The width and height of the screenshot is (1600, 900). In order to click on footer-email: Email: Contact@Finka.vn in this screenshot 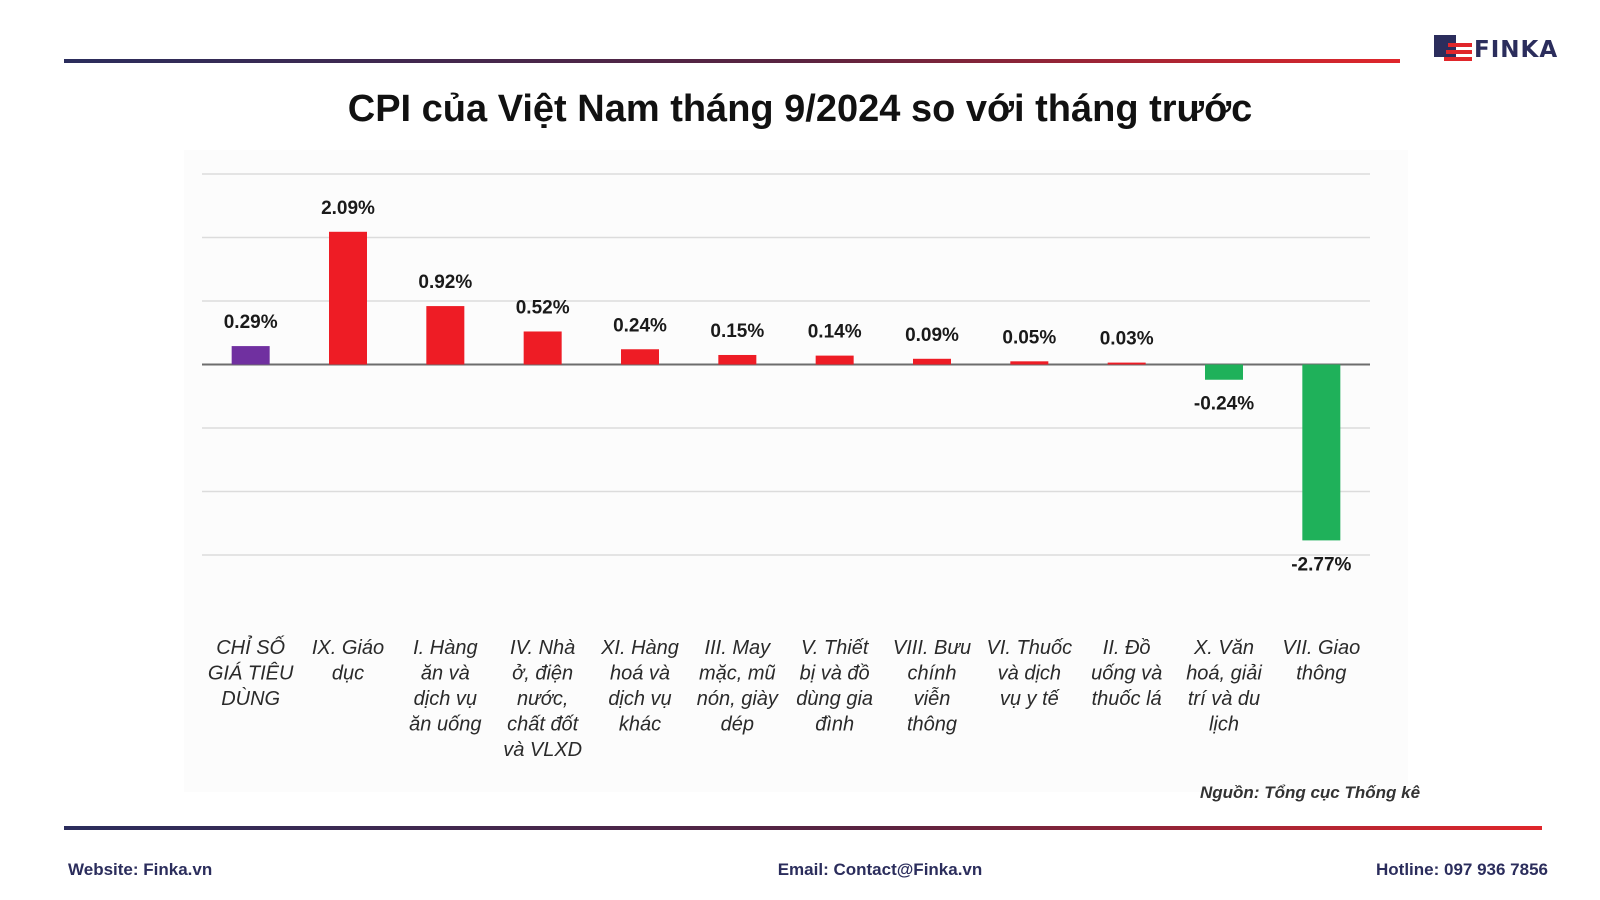, I will do `click(880, 869)`.